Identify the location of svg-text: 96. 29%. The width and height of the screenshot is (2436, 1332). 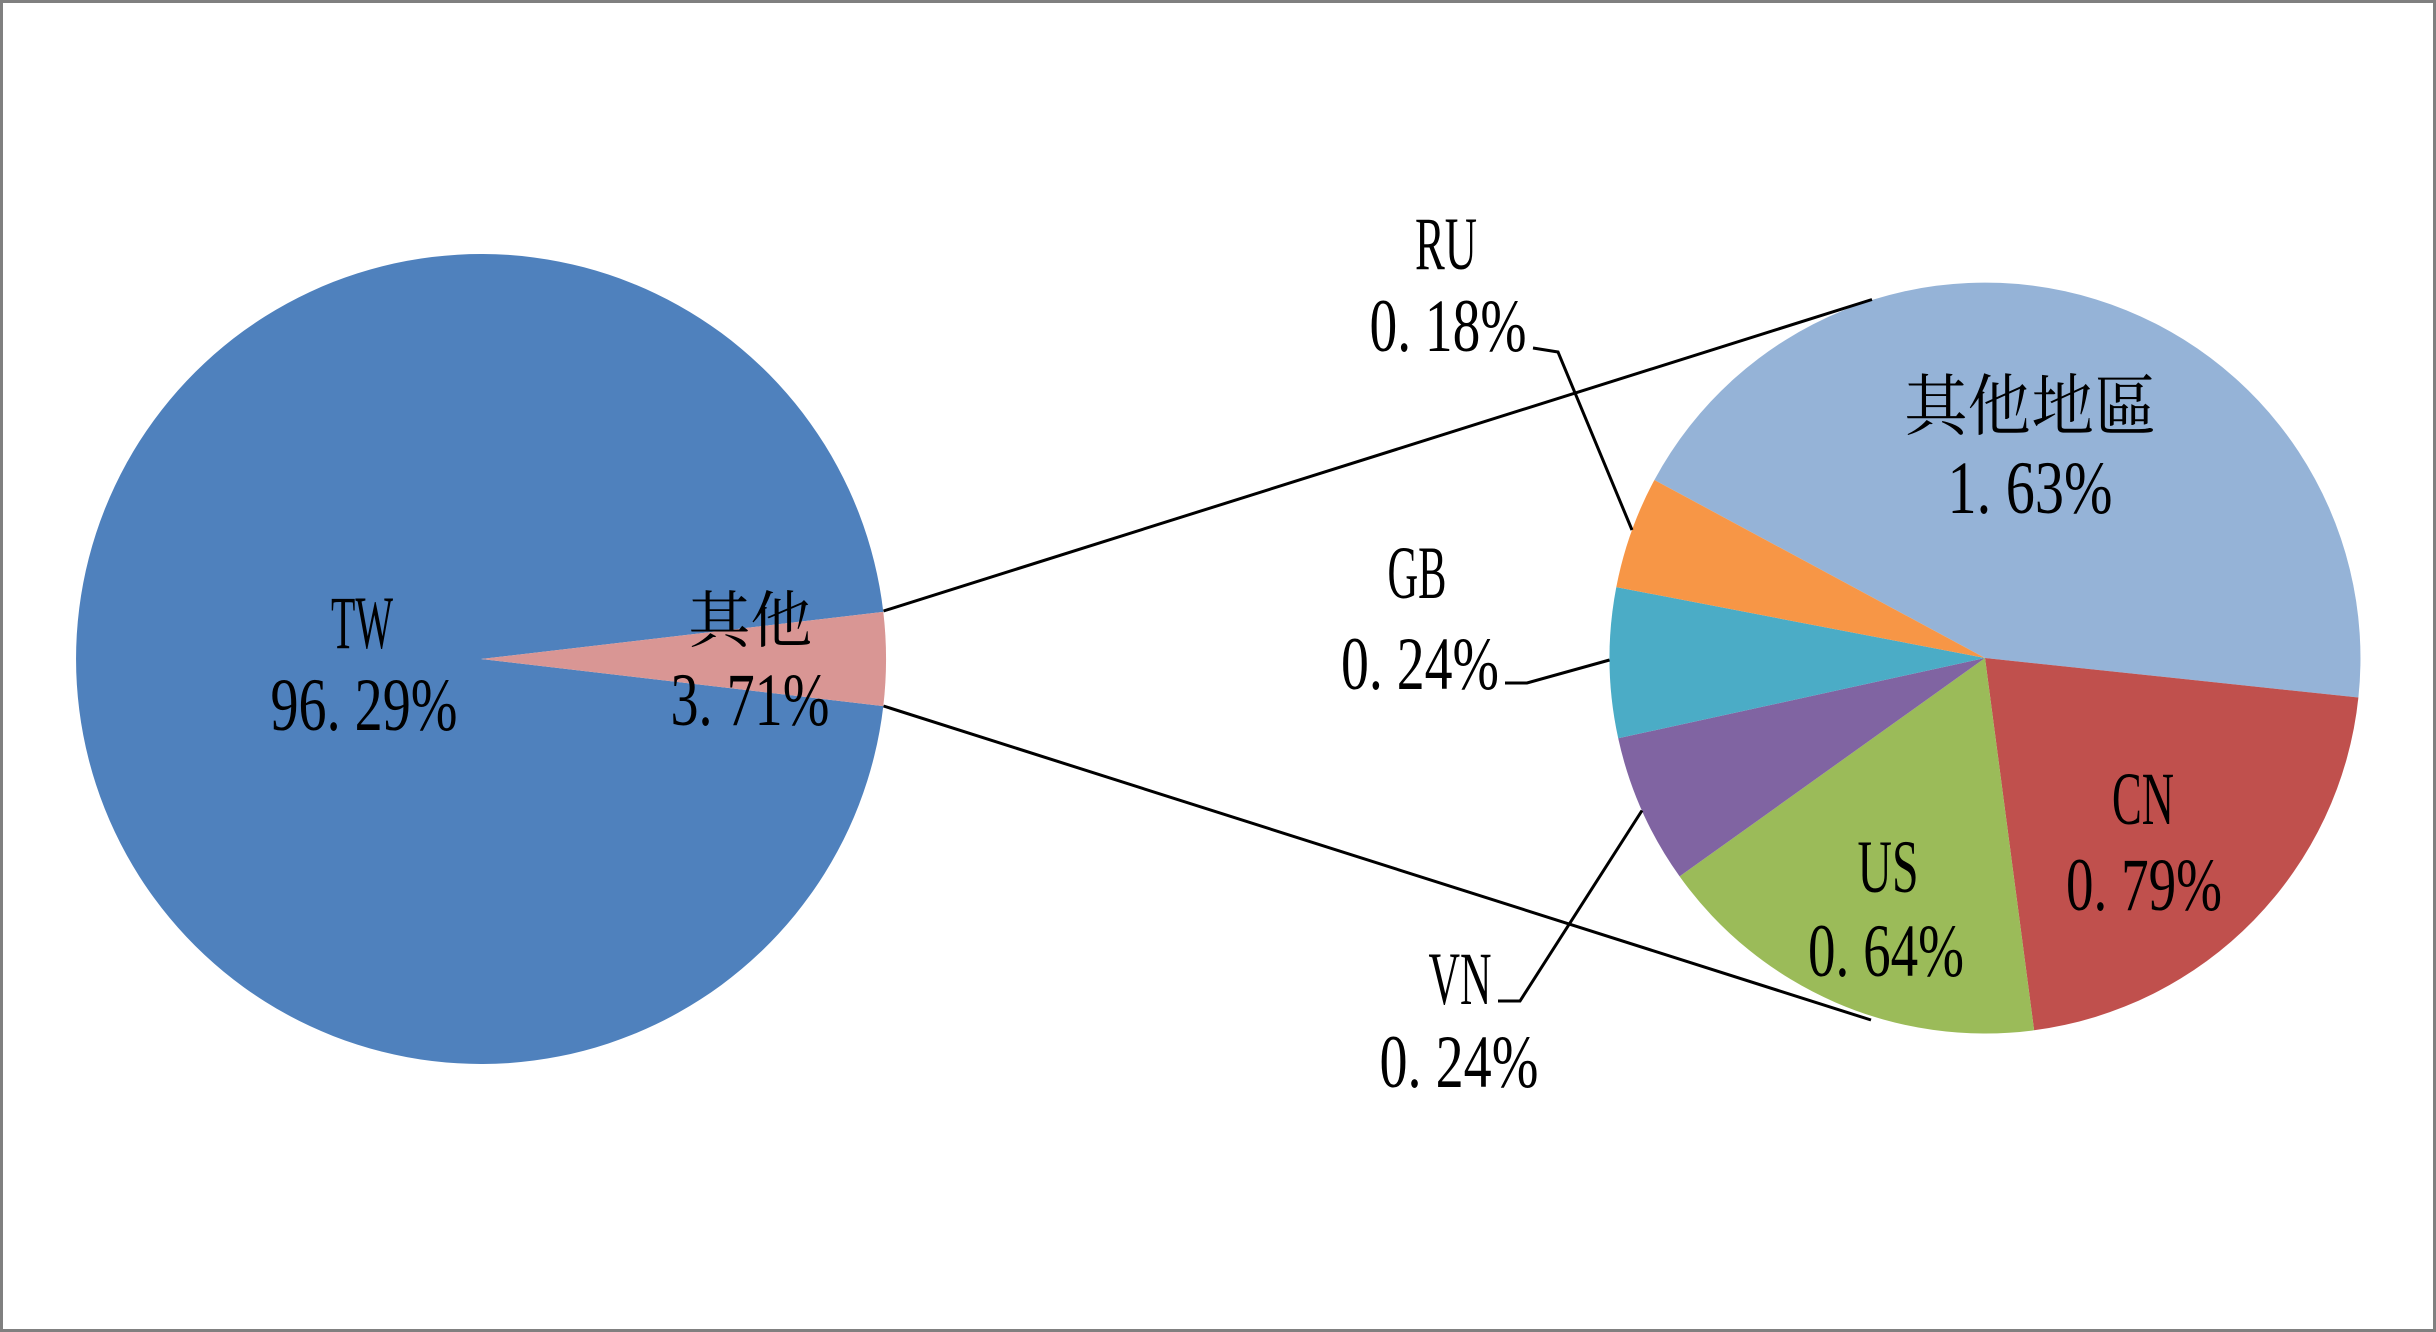
(364, 705).